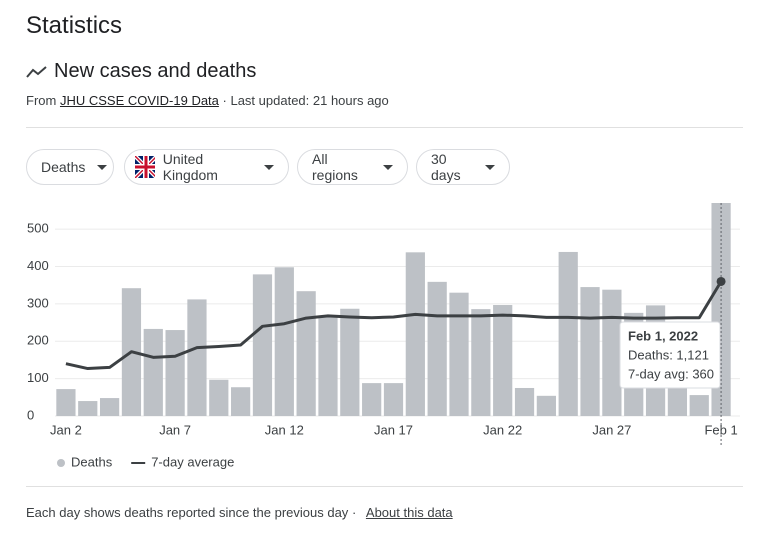 The image size is (782, 536). What do you see at coordinates (446, 167) in the screenshot?
I see `dropdown-label: 30 days` at bounding box center [446, 167].